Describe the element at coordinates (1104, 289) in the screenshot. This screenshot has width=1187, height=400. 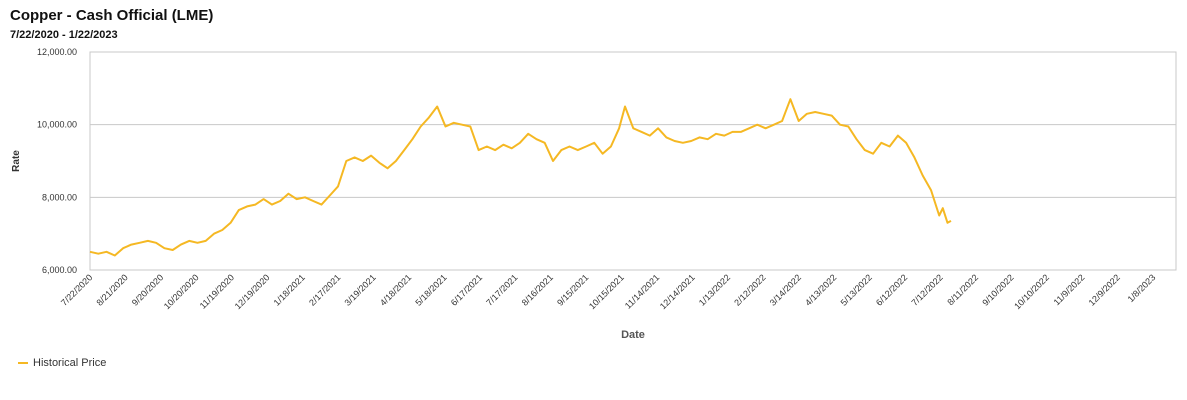
I see `x-tick-label: 12/9/2022` at that location.